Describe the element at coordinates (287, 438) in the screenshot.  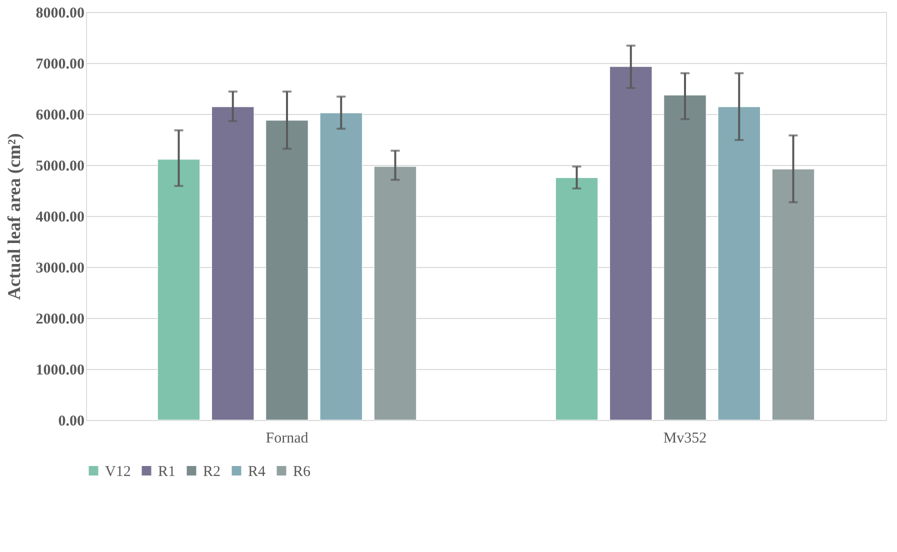
I see `x-tick-label: Fornad` at that location.